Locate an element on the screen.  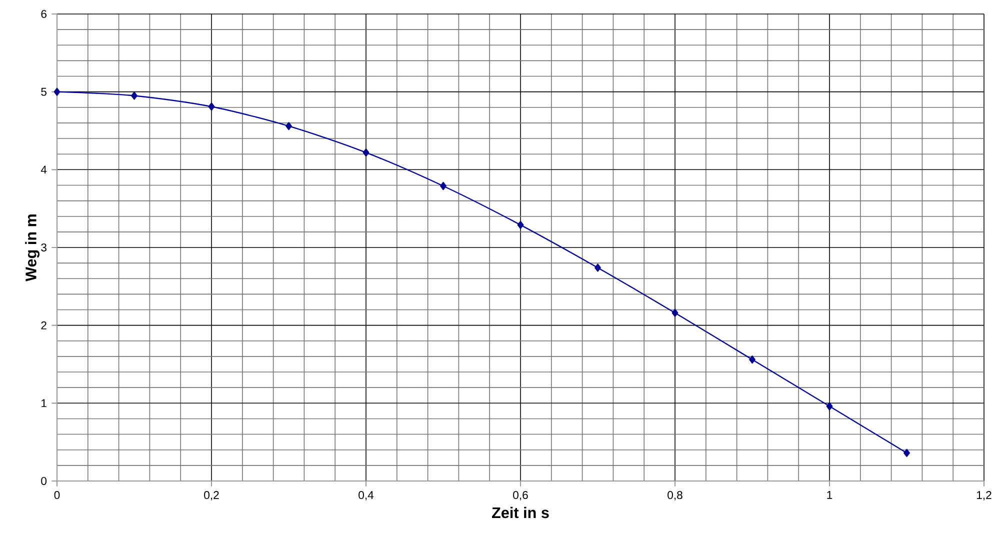
y-axis-title: Weg in m is located at coordinates (32, 248).